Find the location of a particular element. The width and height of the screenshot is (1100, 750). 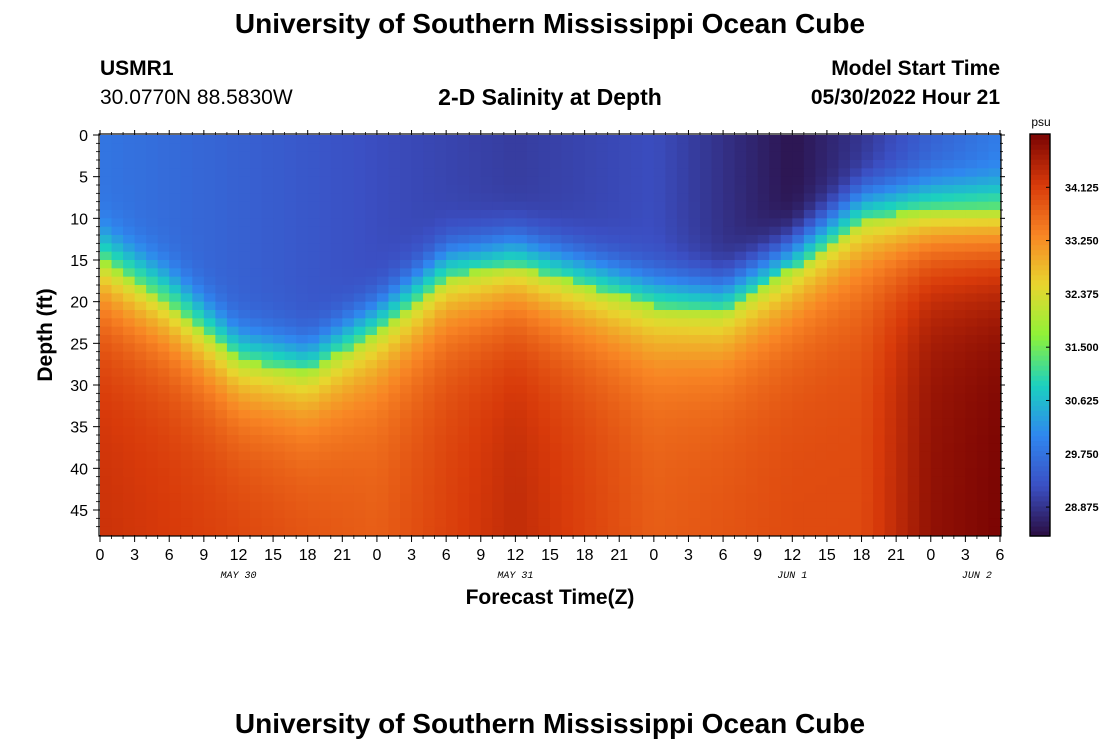

colorbar-tick-label: 28.875 is located at coordinates (1082, 508).